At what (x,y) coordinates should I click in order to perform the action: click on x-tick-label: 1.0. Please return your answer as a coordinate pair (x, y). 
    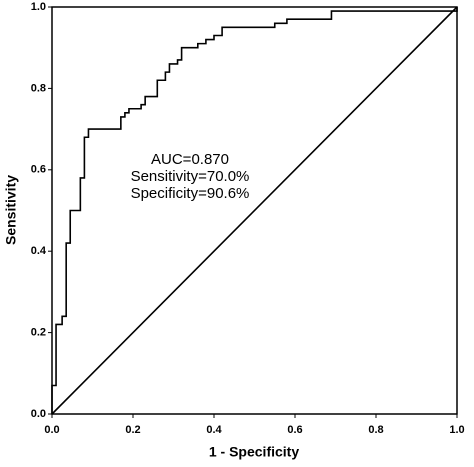
    Looking at the image, I should click on (456, 430).